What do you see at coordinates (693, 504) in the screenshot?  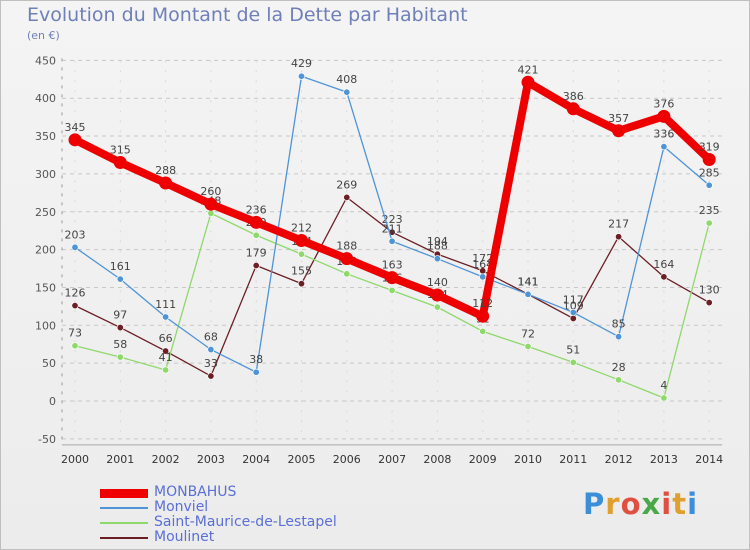 I see `logo-letter: i` at bounding box center [693, 504].